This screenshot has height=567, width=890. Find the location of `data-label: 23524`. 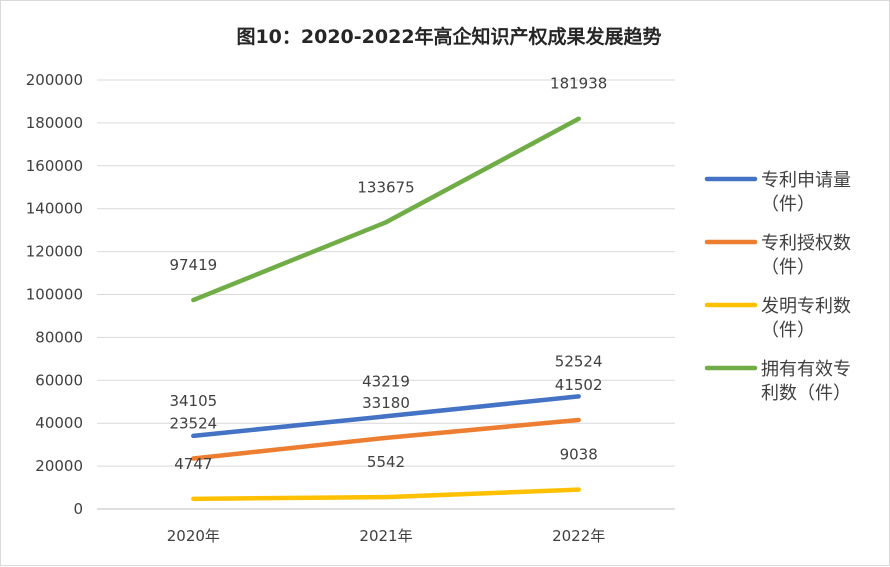

data-label: 23524 is located at coordinates (193, 424).